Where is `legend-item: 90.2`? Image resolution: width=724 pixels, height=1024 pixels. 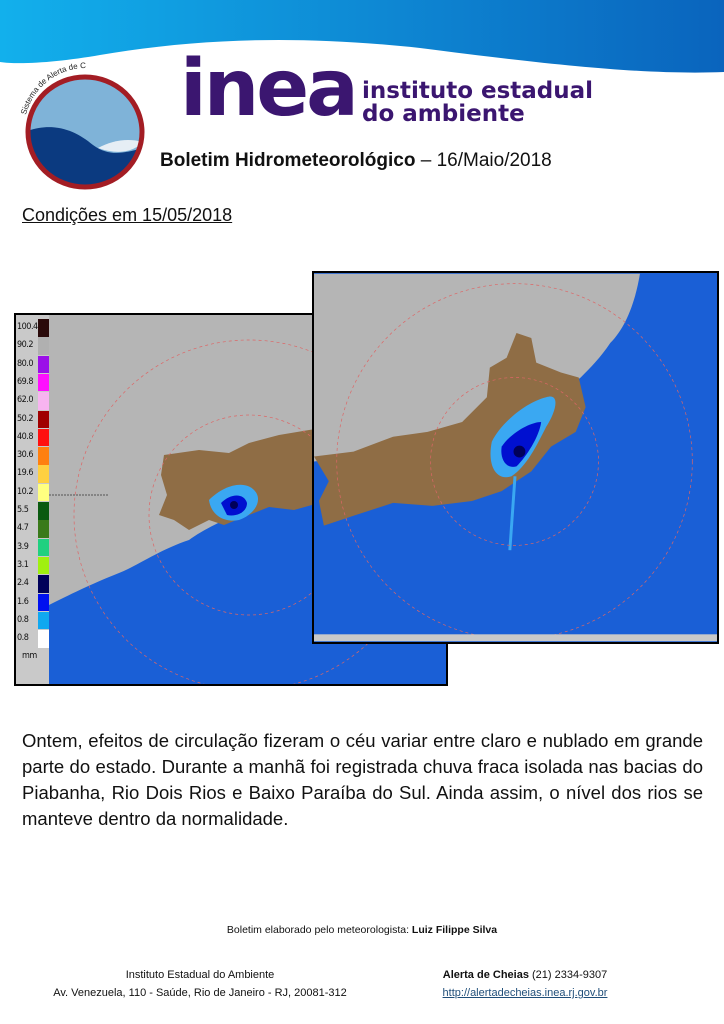 legend-item: 90.2 is located at coordinates (32, 346).